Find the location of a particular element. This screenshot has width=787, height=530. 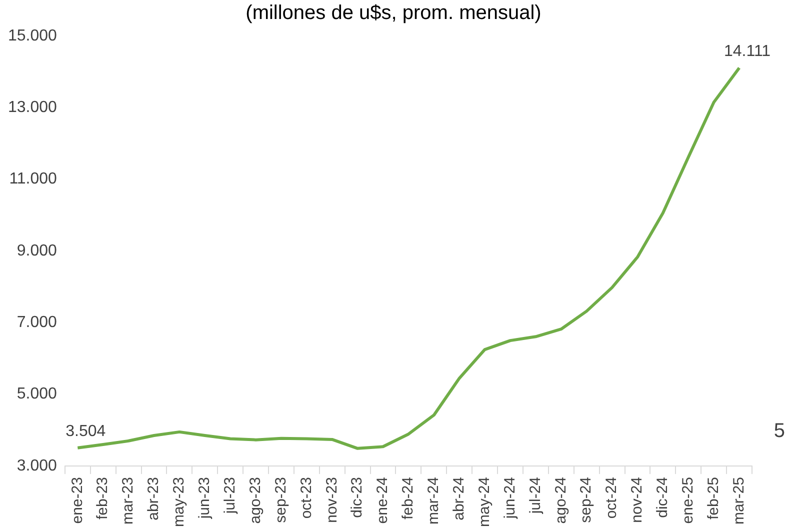

y-tick-label: 13.000 is located at coordinates (33, 107).